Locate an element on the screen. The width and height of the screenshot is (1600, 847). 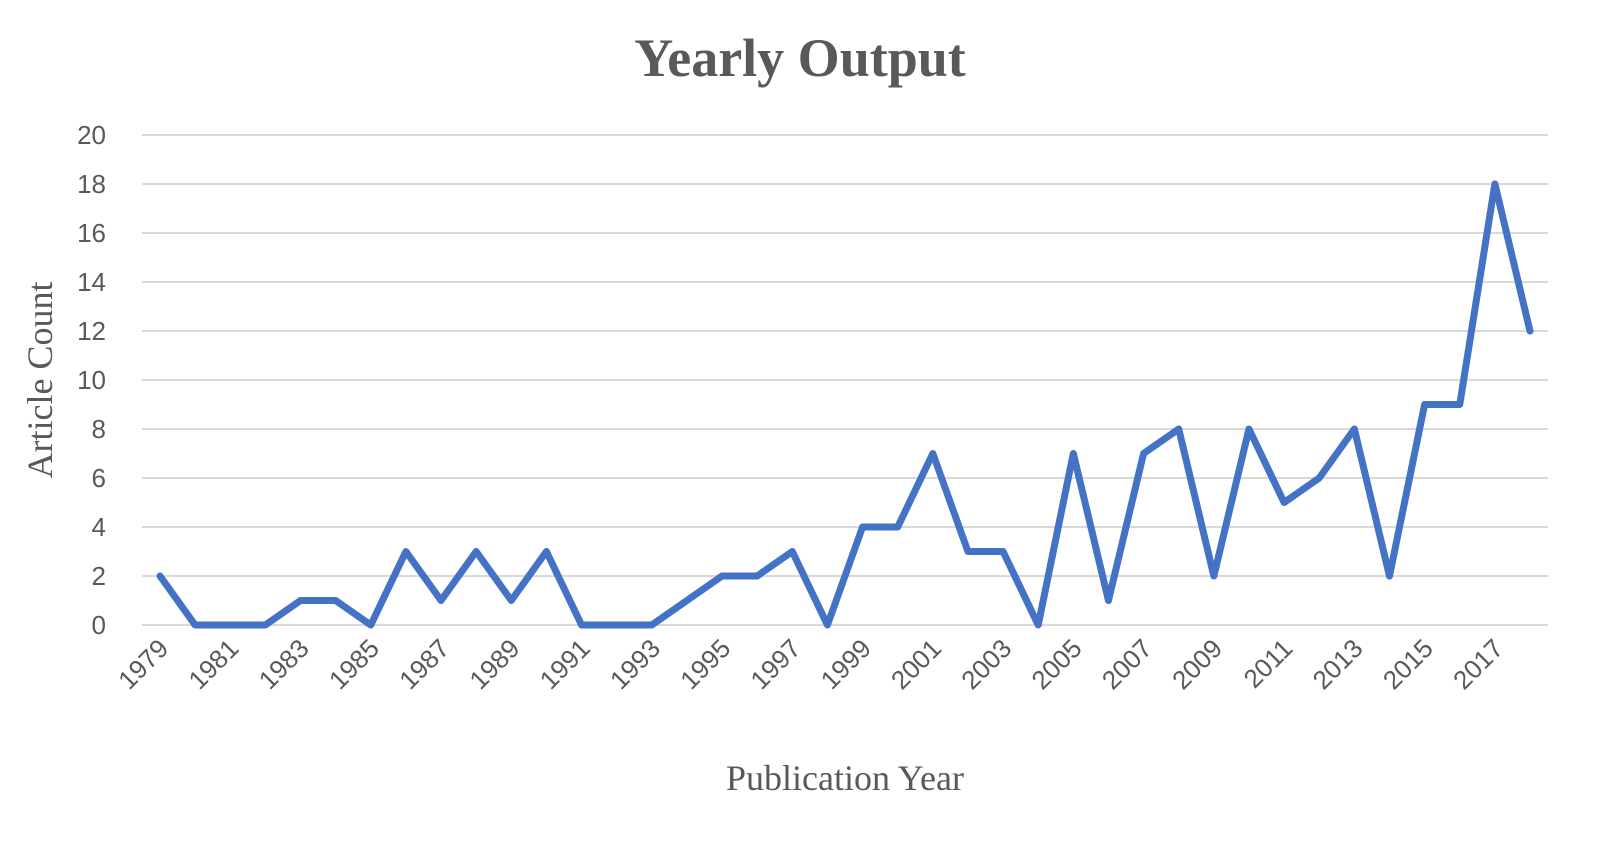
y-tick-label: 8 is located at coordinates (99, 429).